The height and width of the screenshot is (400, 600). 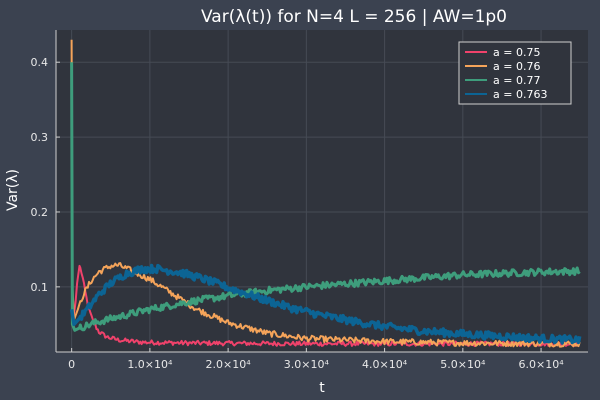 I want to click on legend-label: a = 0.77, so click(x=516, y=80).